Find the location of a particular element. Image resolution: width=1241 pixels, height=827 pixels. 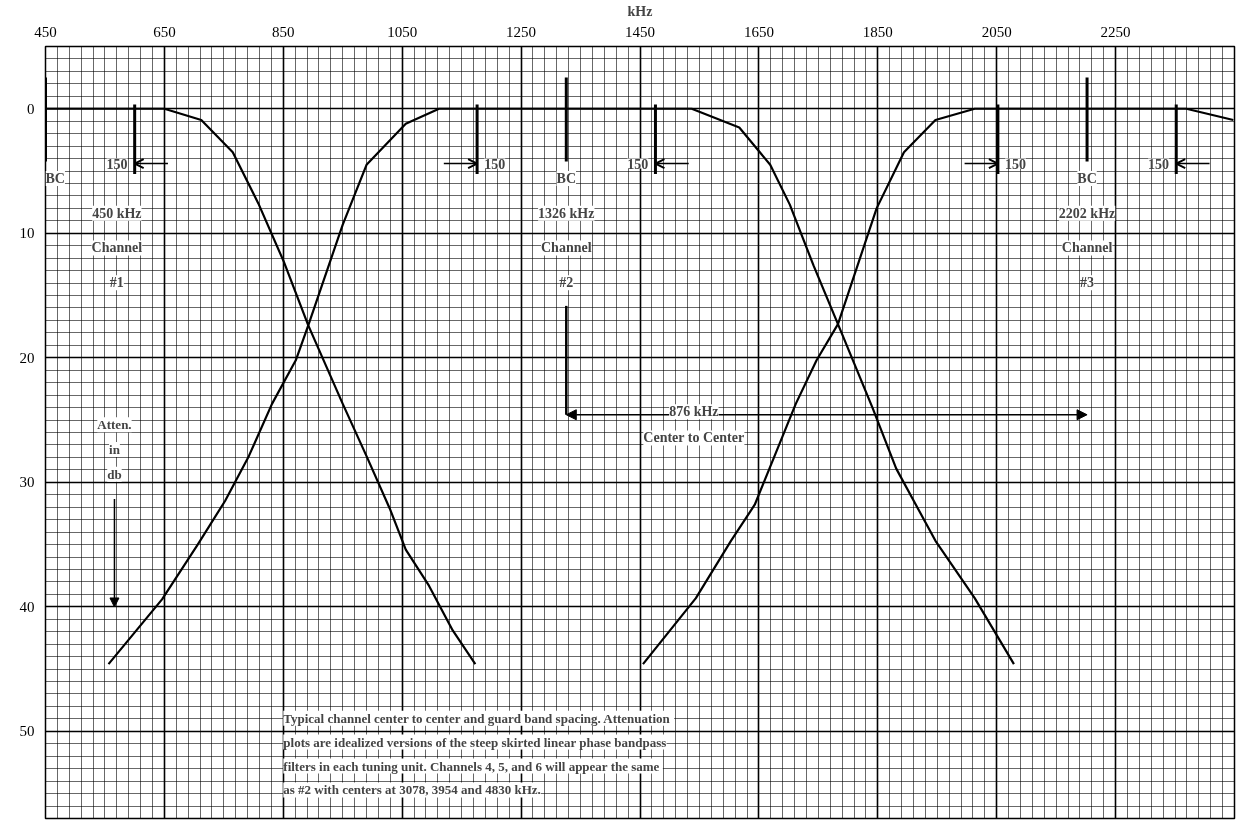

y-axis-title: Atten. in db is located at coordinates (114, 449).